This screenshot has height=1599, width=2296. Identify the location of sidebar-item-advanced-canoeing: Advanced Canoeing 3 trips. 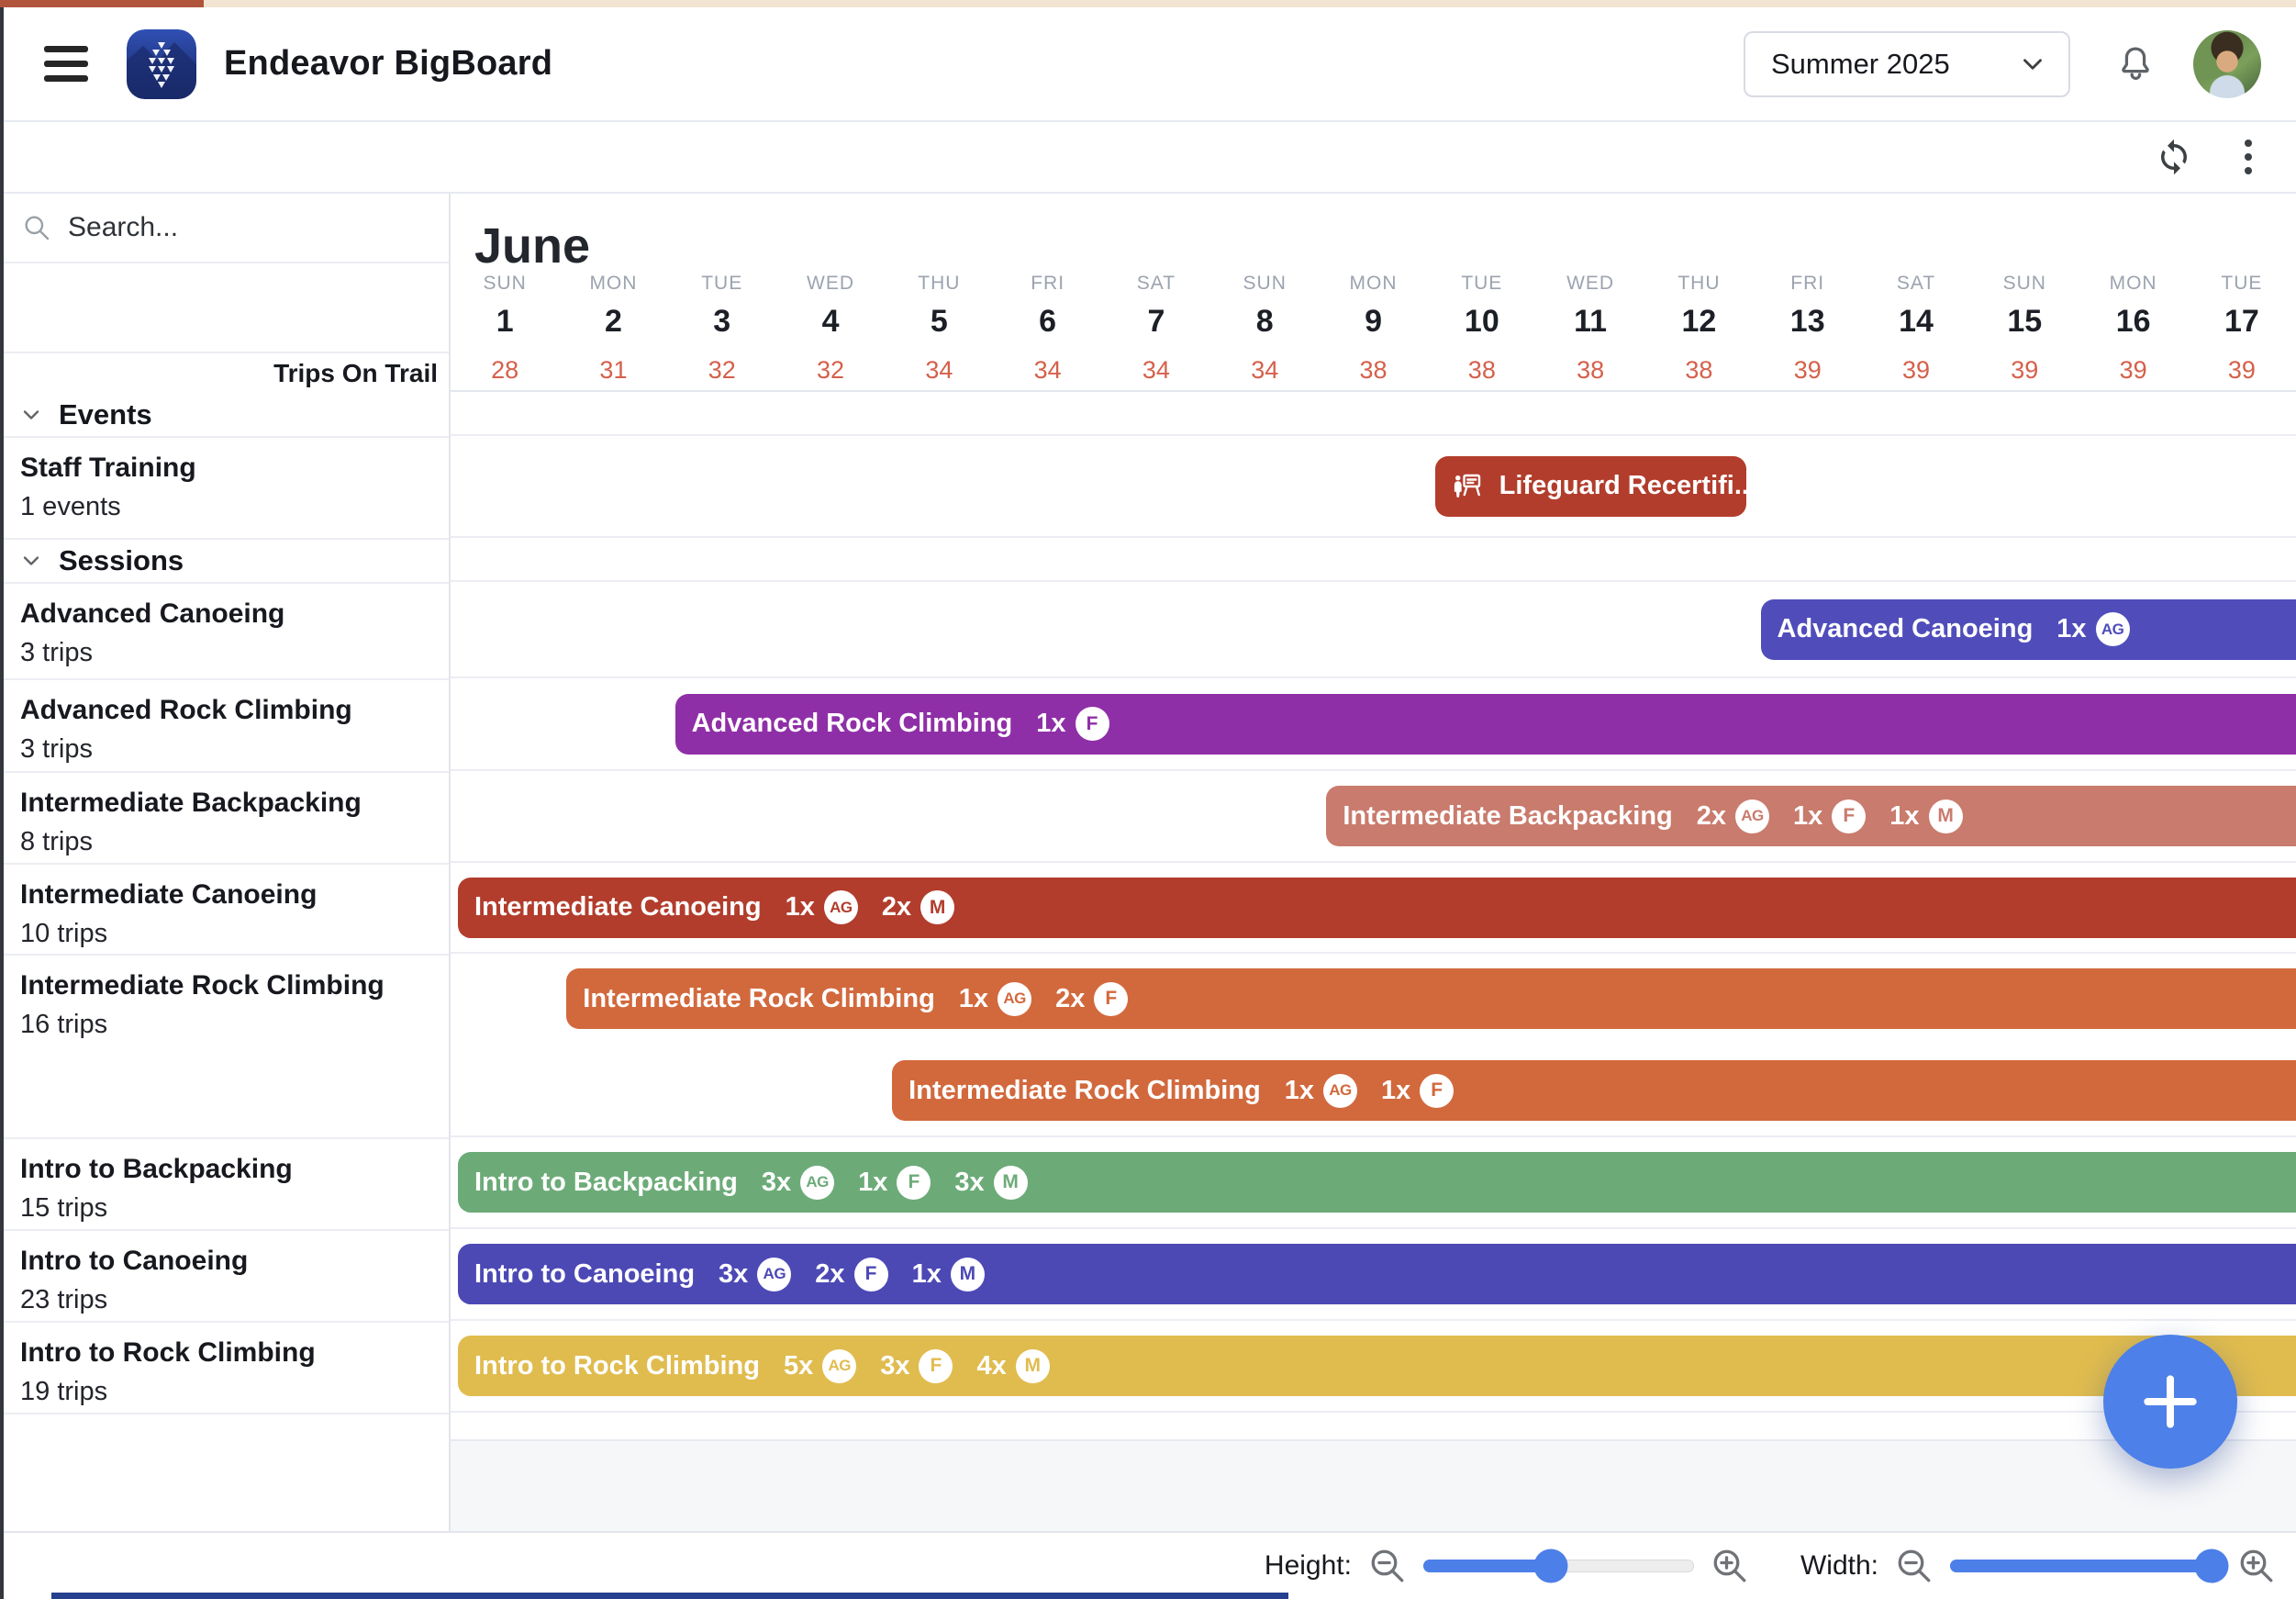
(224, 632).